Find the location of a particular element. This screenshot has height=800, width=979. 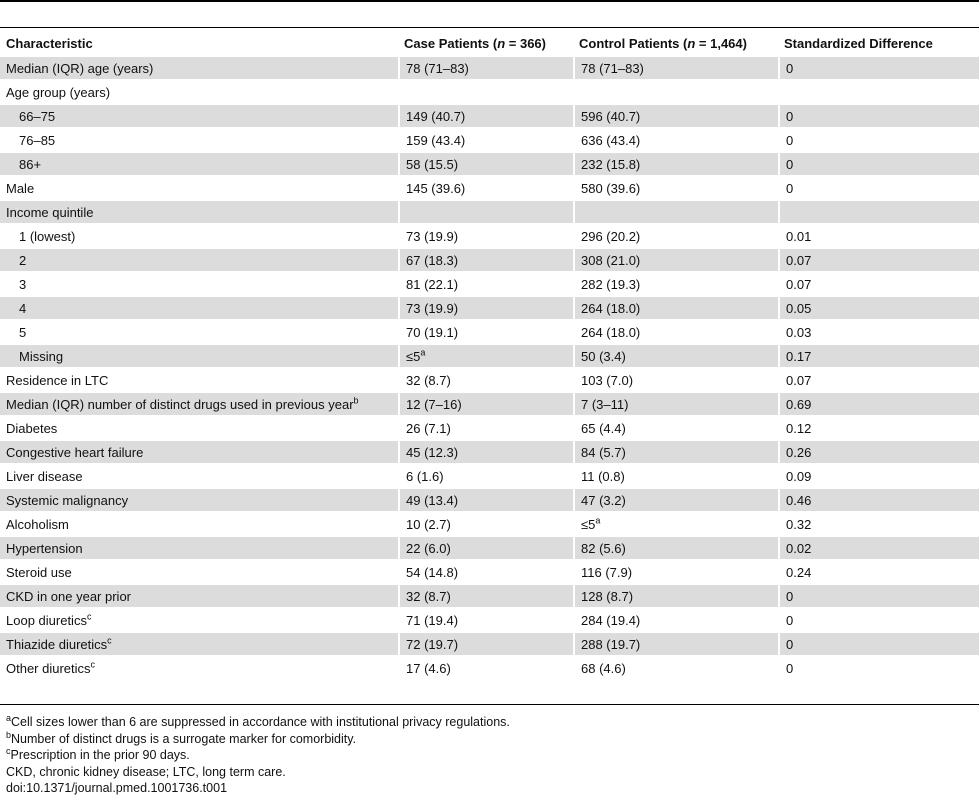

table-row: 1 (lowest) 73 (19.9) 296 (20.2) 0.01 is located at coordinates (489, 236).